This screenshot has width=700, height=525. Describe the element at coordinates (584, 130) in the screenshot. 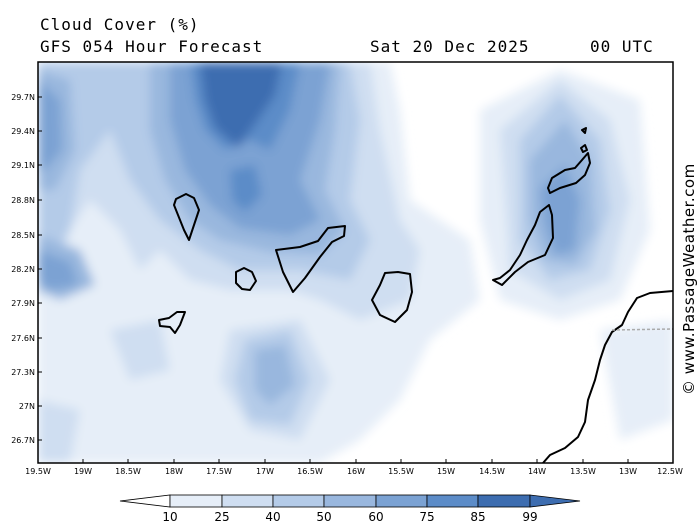

I see `islet-alegranza` at that location.